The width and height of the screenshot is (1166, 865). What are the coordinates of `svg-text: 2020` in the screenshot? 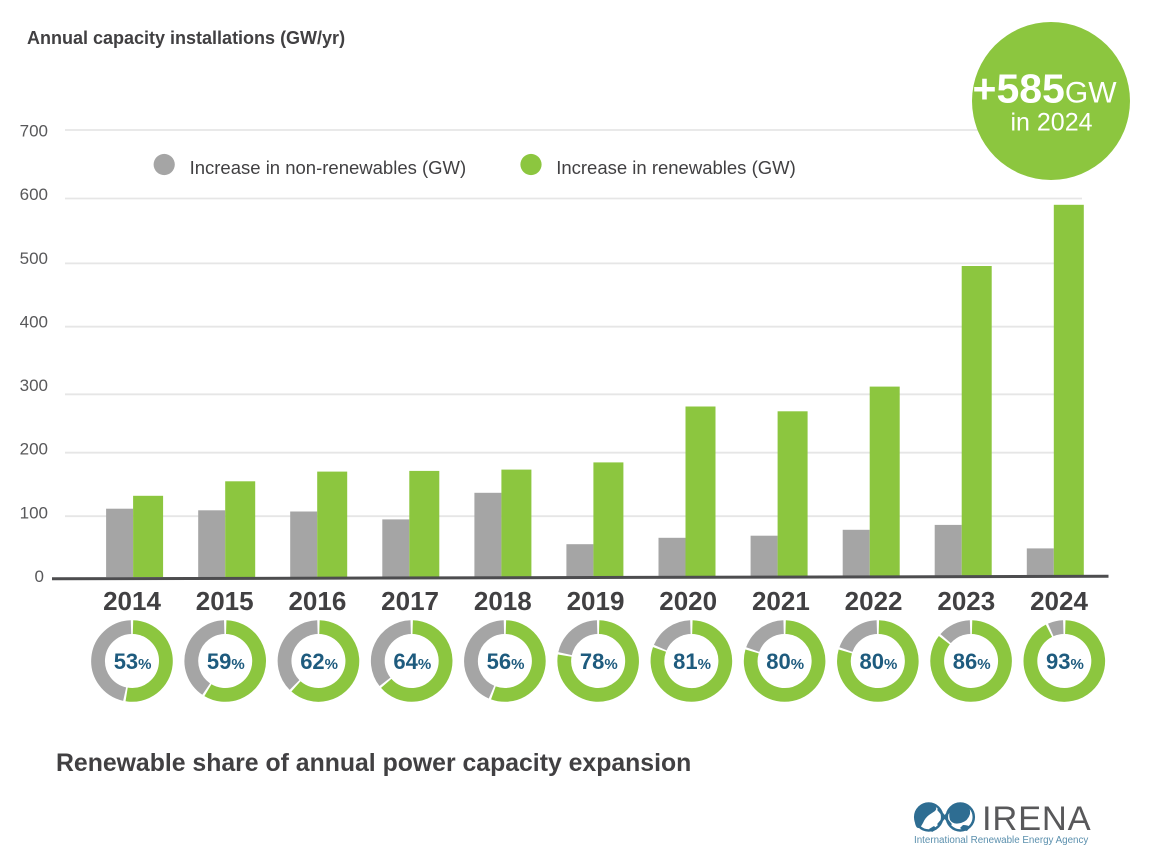 It's located at (688, 601).